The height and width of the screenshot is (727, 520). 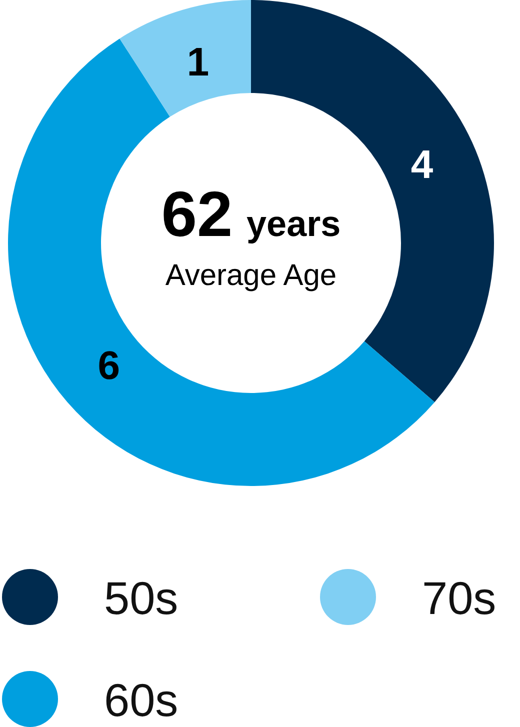 I want to click on text: Average Age, so click(x=251, y=275).